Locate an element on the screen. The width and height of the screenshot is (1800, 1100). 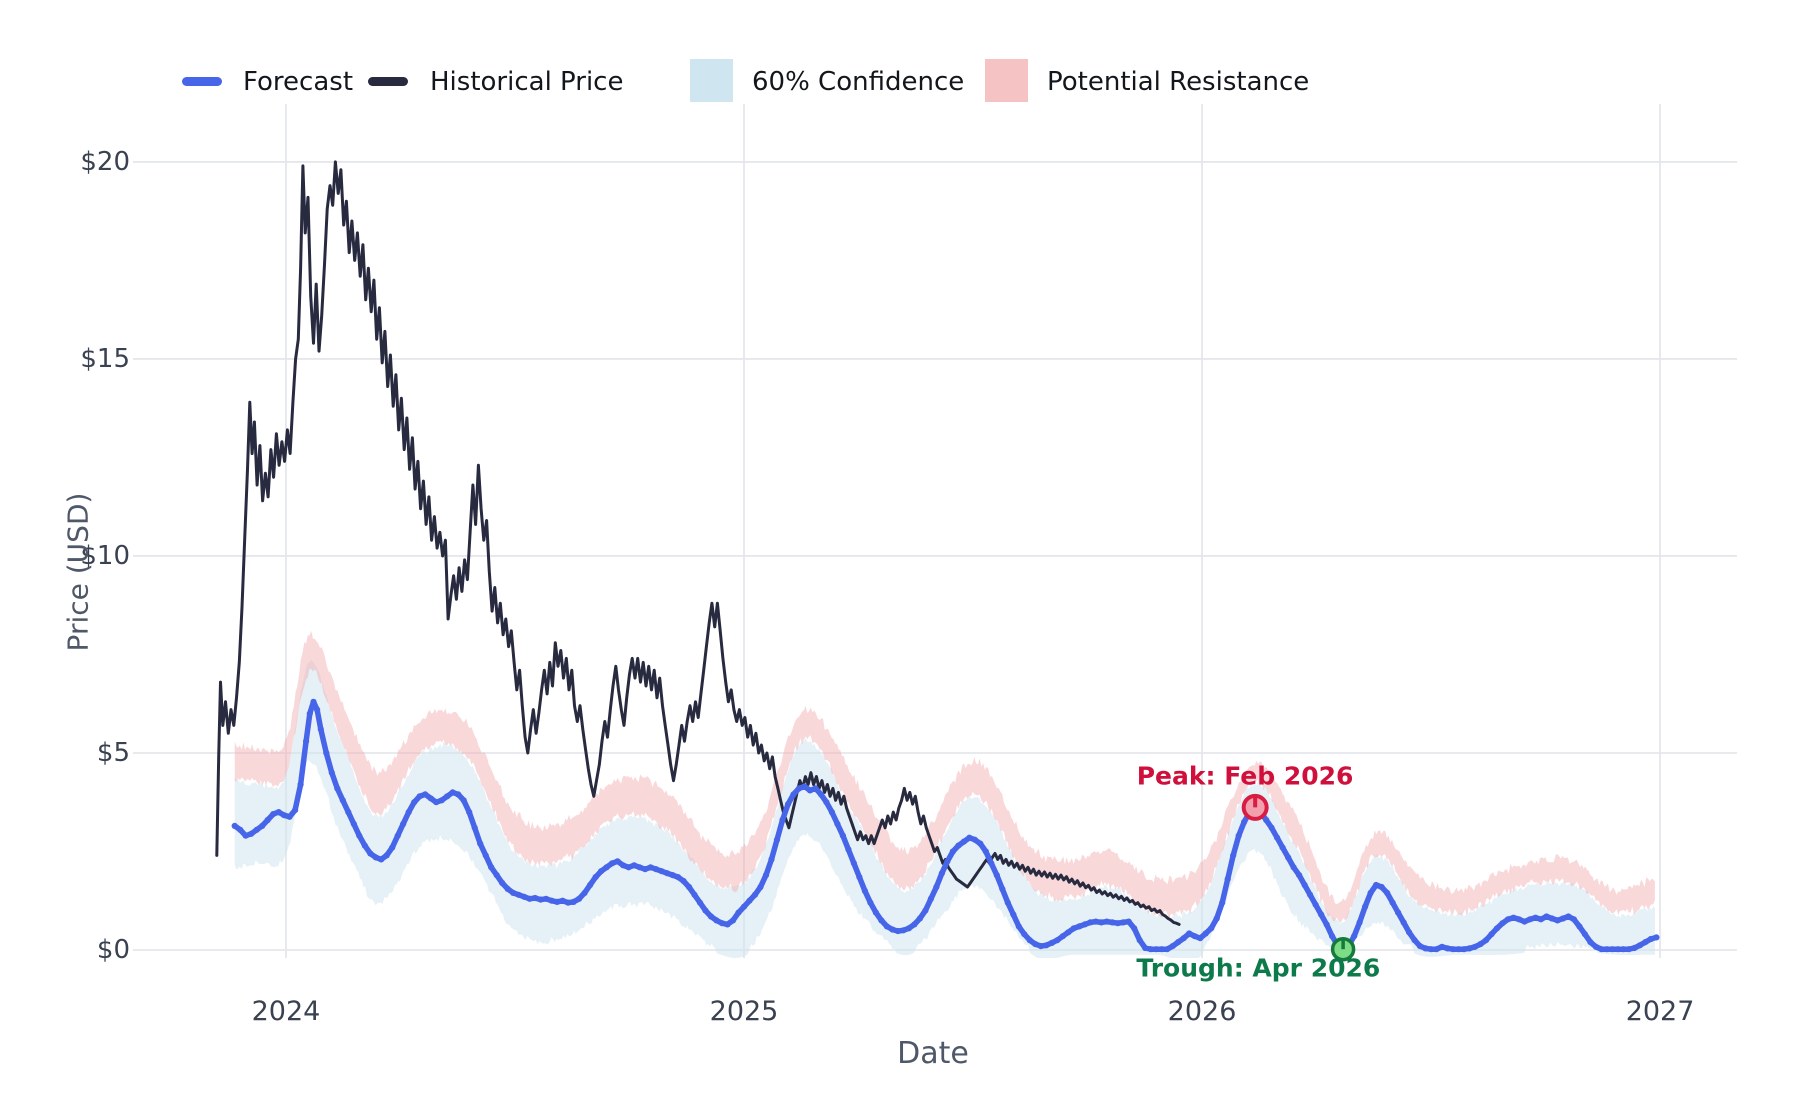
y-axis-title: Price (USD) is located at coordinates (78, 572).